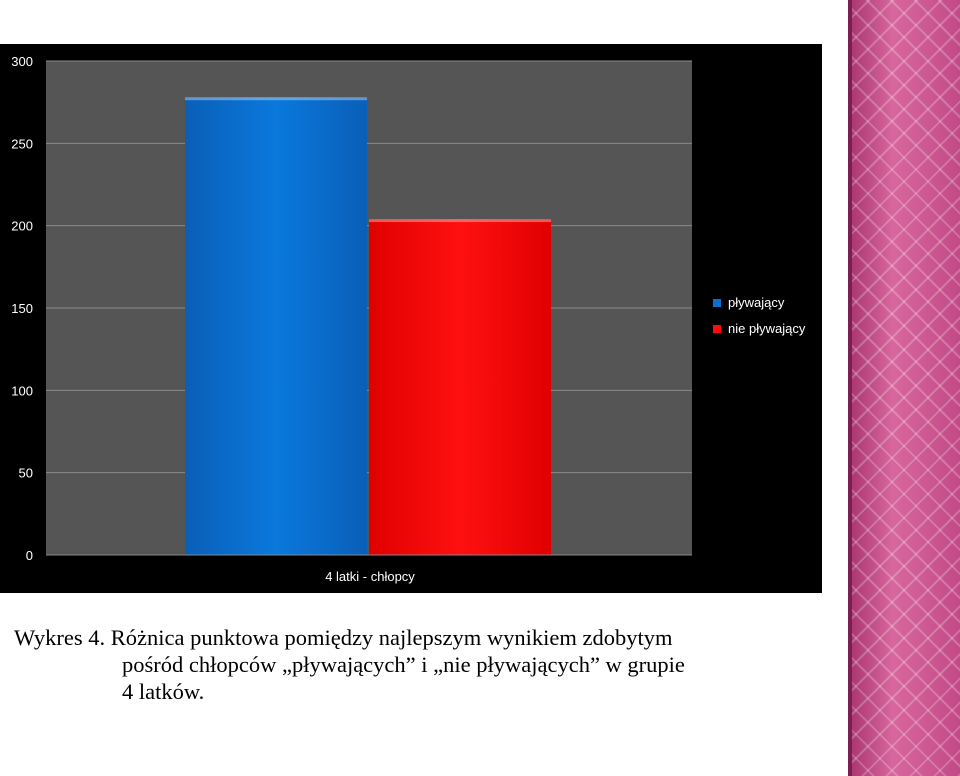 The height and width of the screenshot is (776, 960). What do you see at coordinates (22, 143) in the screenshot?
I see `y-tick-label: 250` at bounding box center [22, 143].